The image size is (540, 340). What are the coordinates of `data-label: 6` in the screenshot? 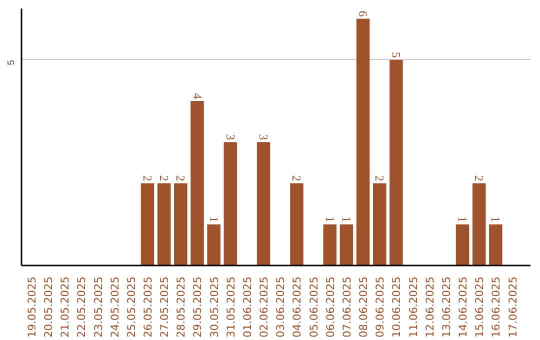 It's located at (363, 13).